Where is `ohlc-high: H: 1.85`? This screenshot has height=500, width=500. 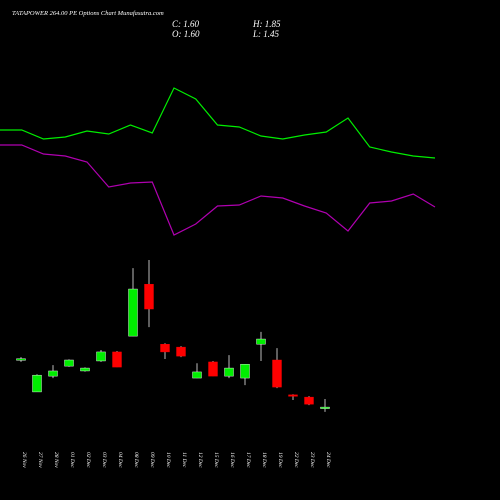 ohlc-high: H: 1.85 is located at coordinates (266, 24).